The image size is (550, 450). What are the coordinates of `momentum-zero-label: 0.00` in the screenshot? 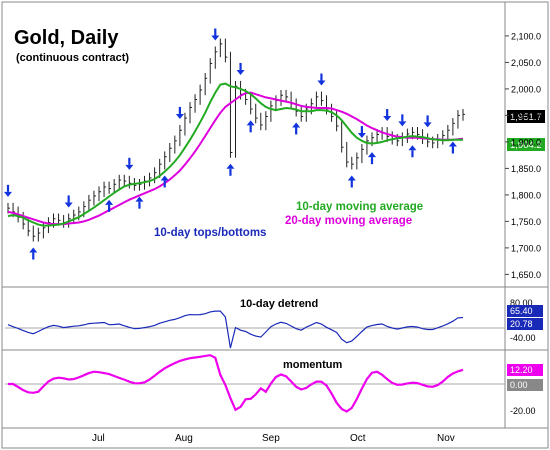 It's located at (519, 385).